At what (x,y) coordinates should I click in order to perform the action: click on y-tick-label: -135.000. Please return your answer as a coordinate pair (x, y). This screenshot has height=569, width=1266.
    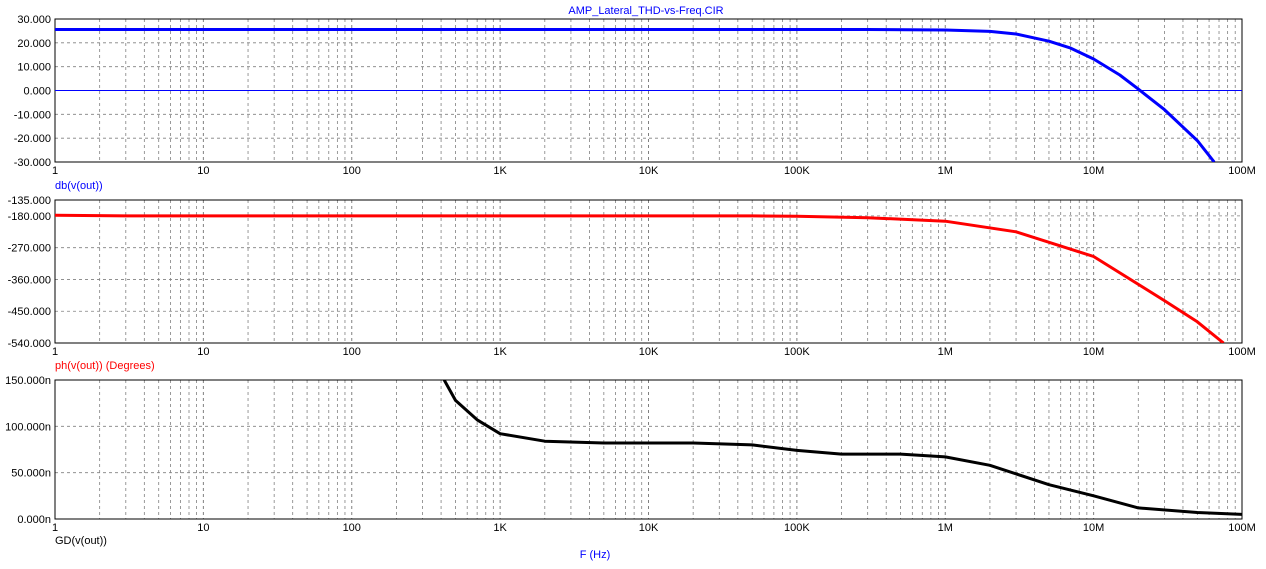
    Looking at the image, I should click on (29, 201).